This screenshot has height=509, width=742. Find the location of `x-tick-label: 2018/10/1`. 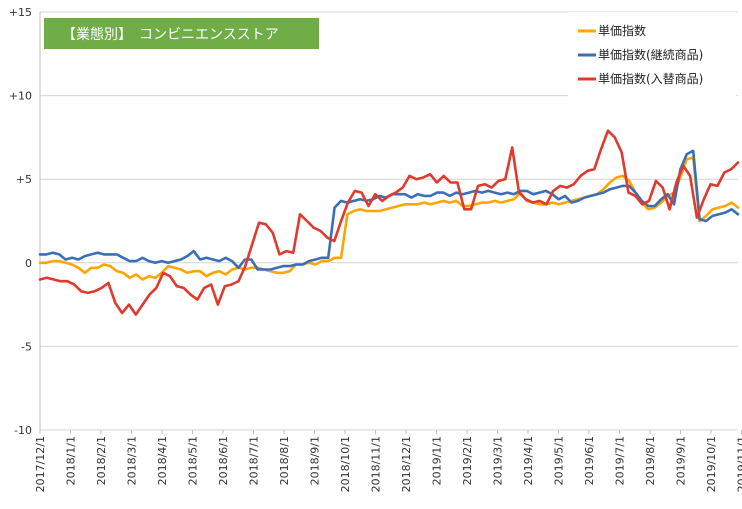

x-tick-label: 2018/10/1 is located at coordinates (345, 464).